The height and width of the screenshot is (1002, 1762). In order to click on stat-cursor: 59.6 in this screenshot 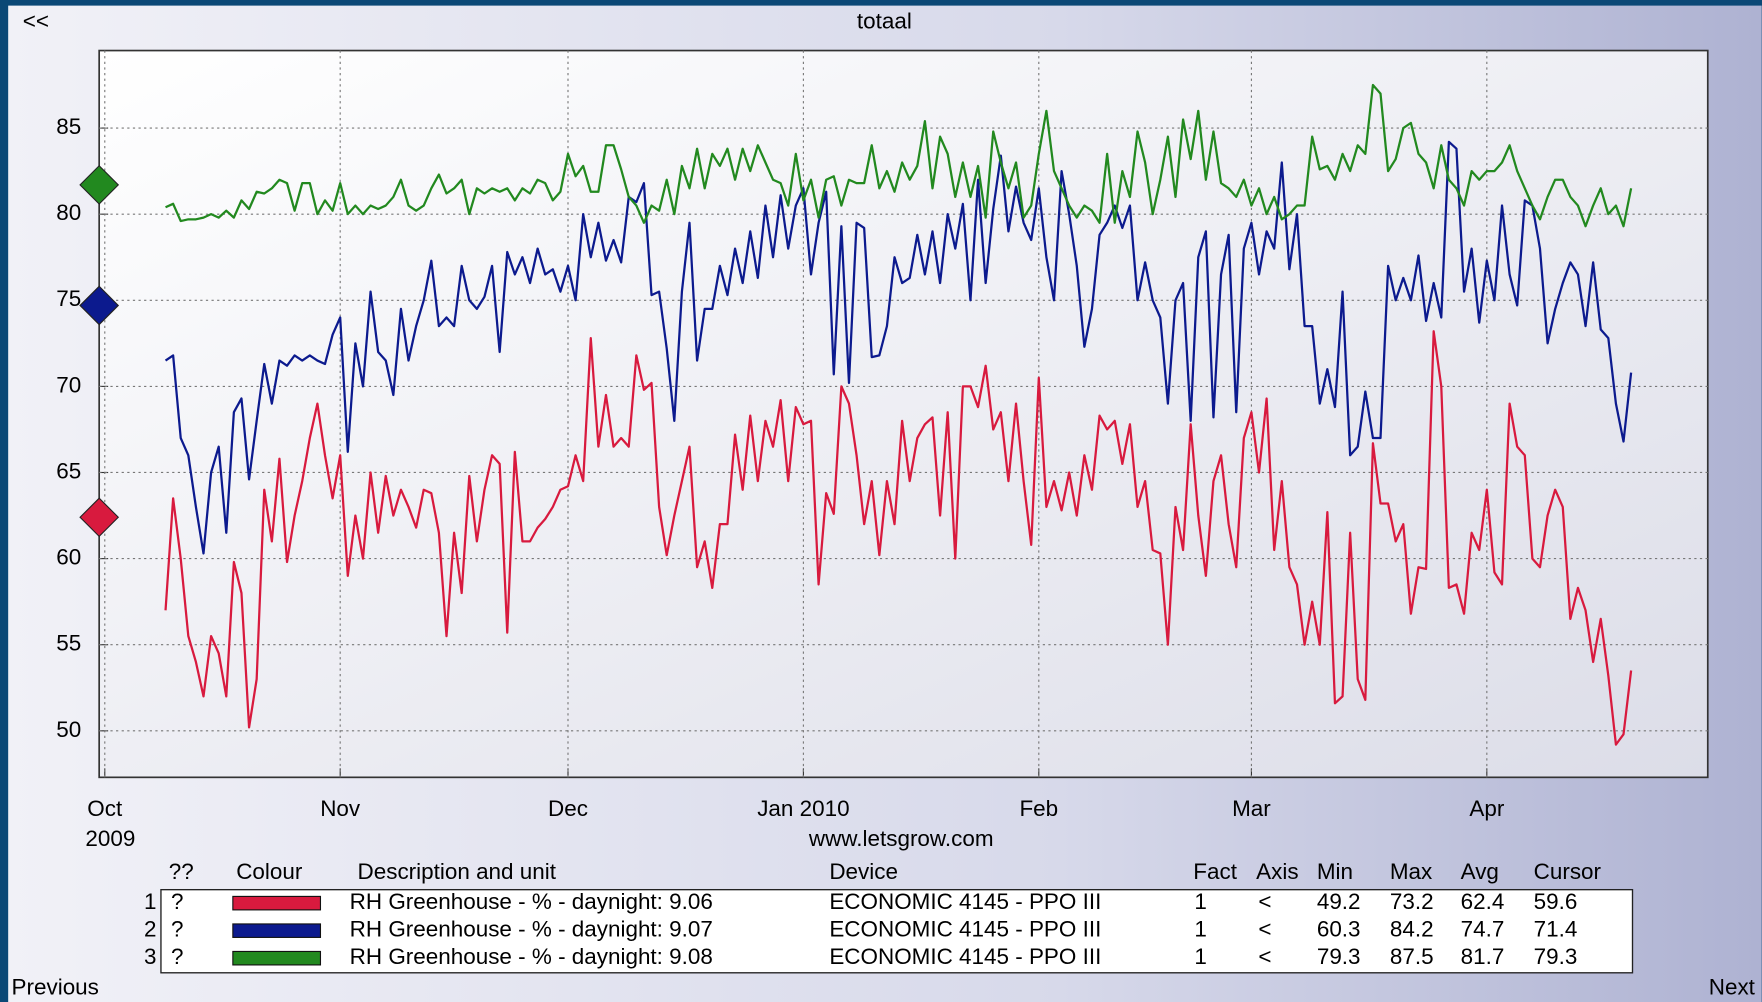, I will do `click(1556, 901)`.